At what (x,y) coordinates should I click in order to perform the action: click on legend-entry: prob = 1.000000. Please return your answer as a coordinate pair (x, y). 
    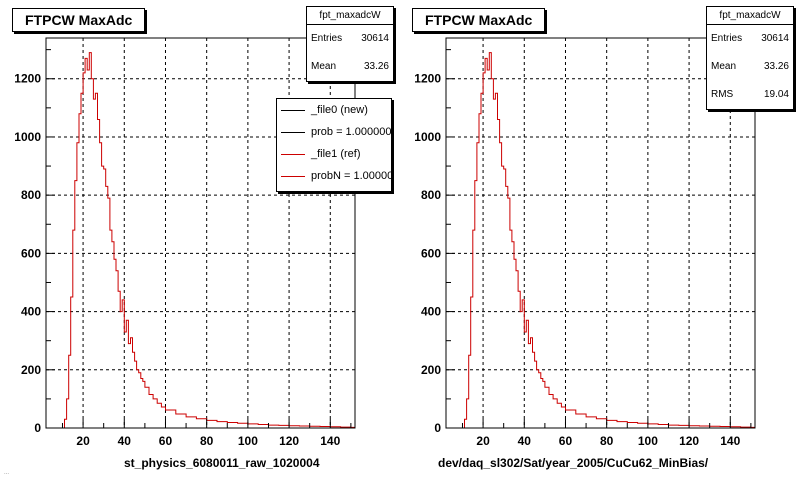
    Looking at the image, I should click on (334, 132).